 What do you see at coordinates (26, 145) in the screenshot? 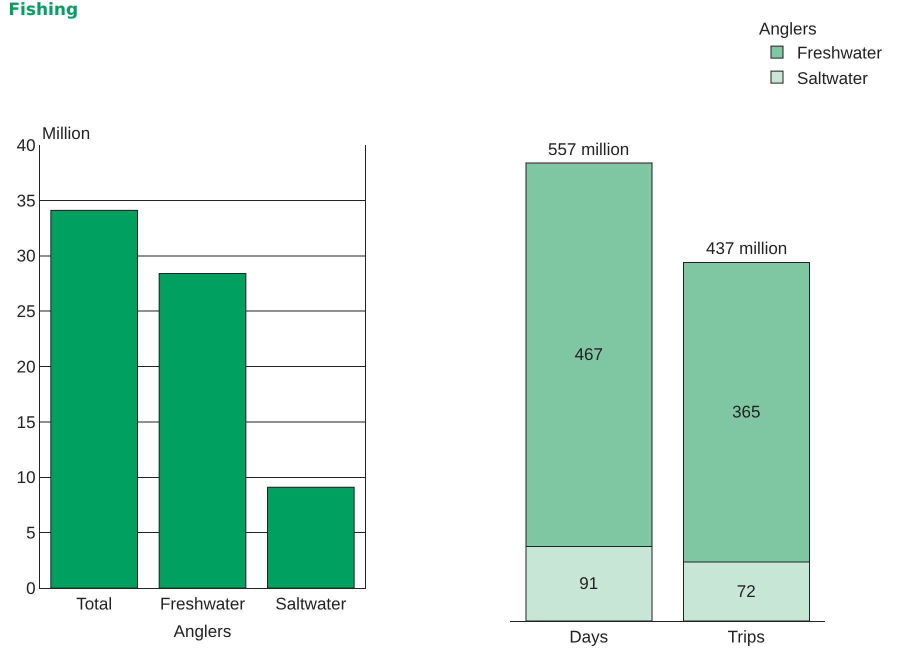
I see `y-tick-label: 40` at bounding box center [26, 145].